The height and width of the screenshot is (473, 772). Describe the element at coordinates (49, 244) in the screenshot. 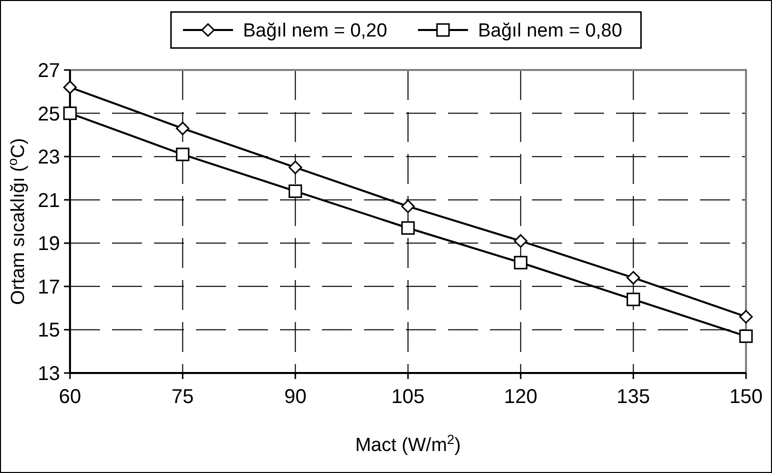

I see `y-tick-label: 19` at that location.